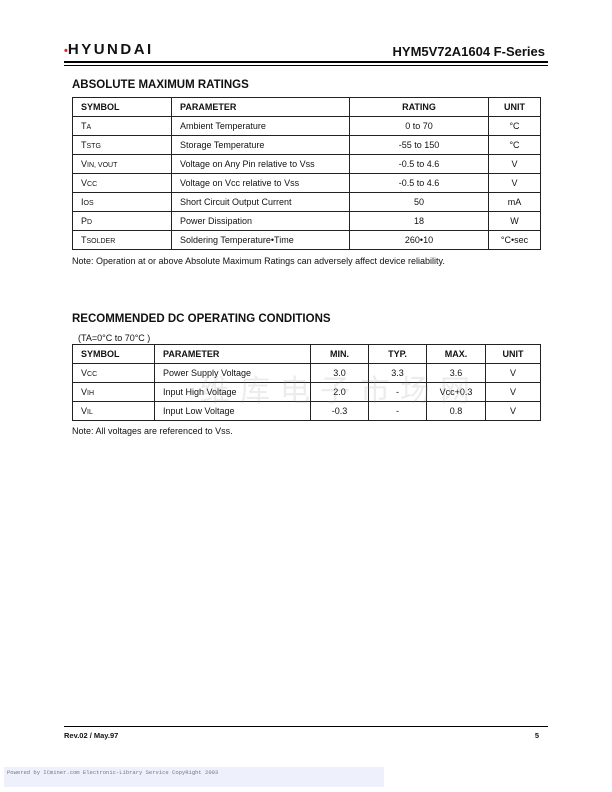  I want to click on revision: Rev.02 / May.97, so click(91, 735).